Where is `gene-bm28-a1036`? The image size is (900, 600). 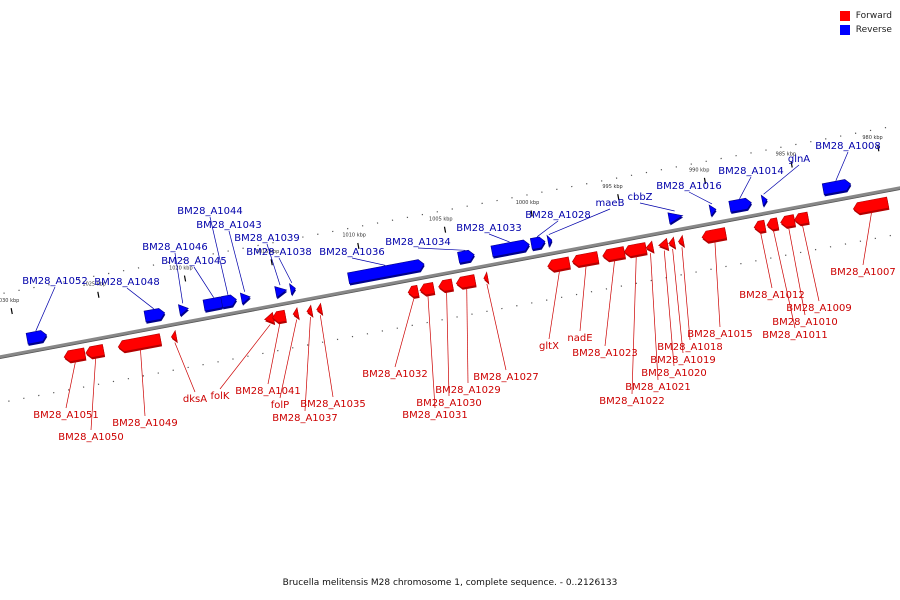 gene-bm28-a1036 is located at coordinates (386, 272).